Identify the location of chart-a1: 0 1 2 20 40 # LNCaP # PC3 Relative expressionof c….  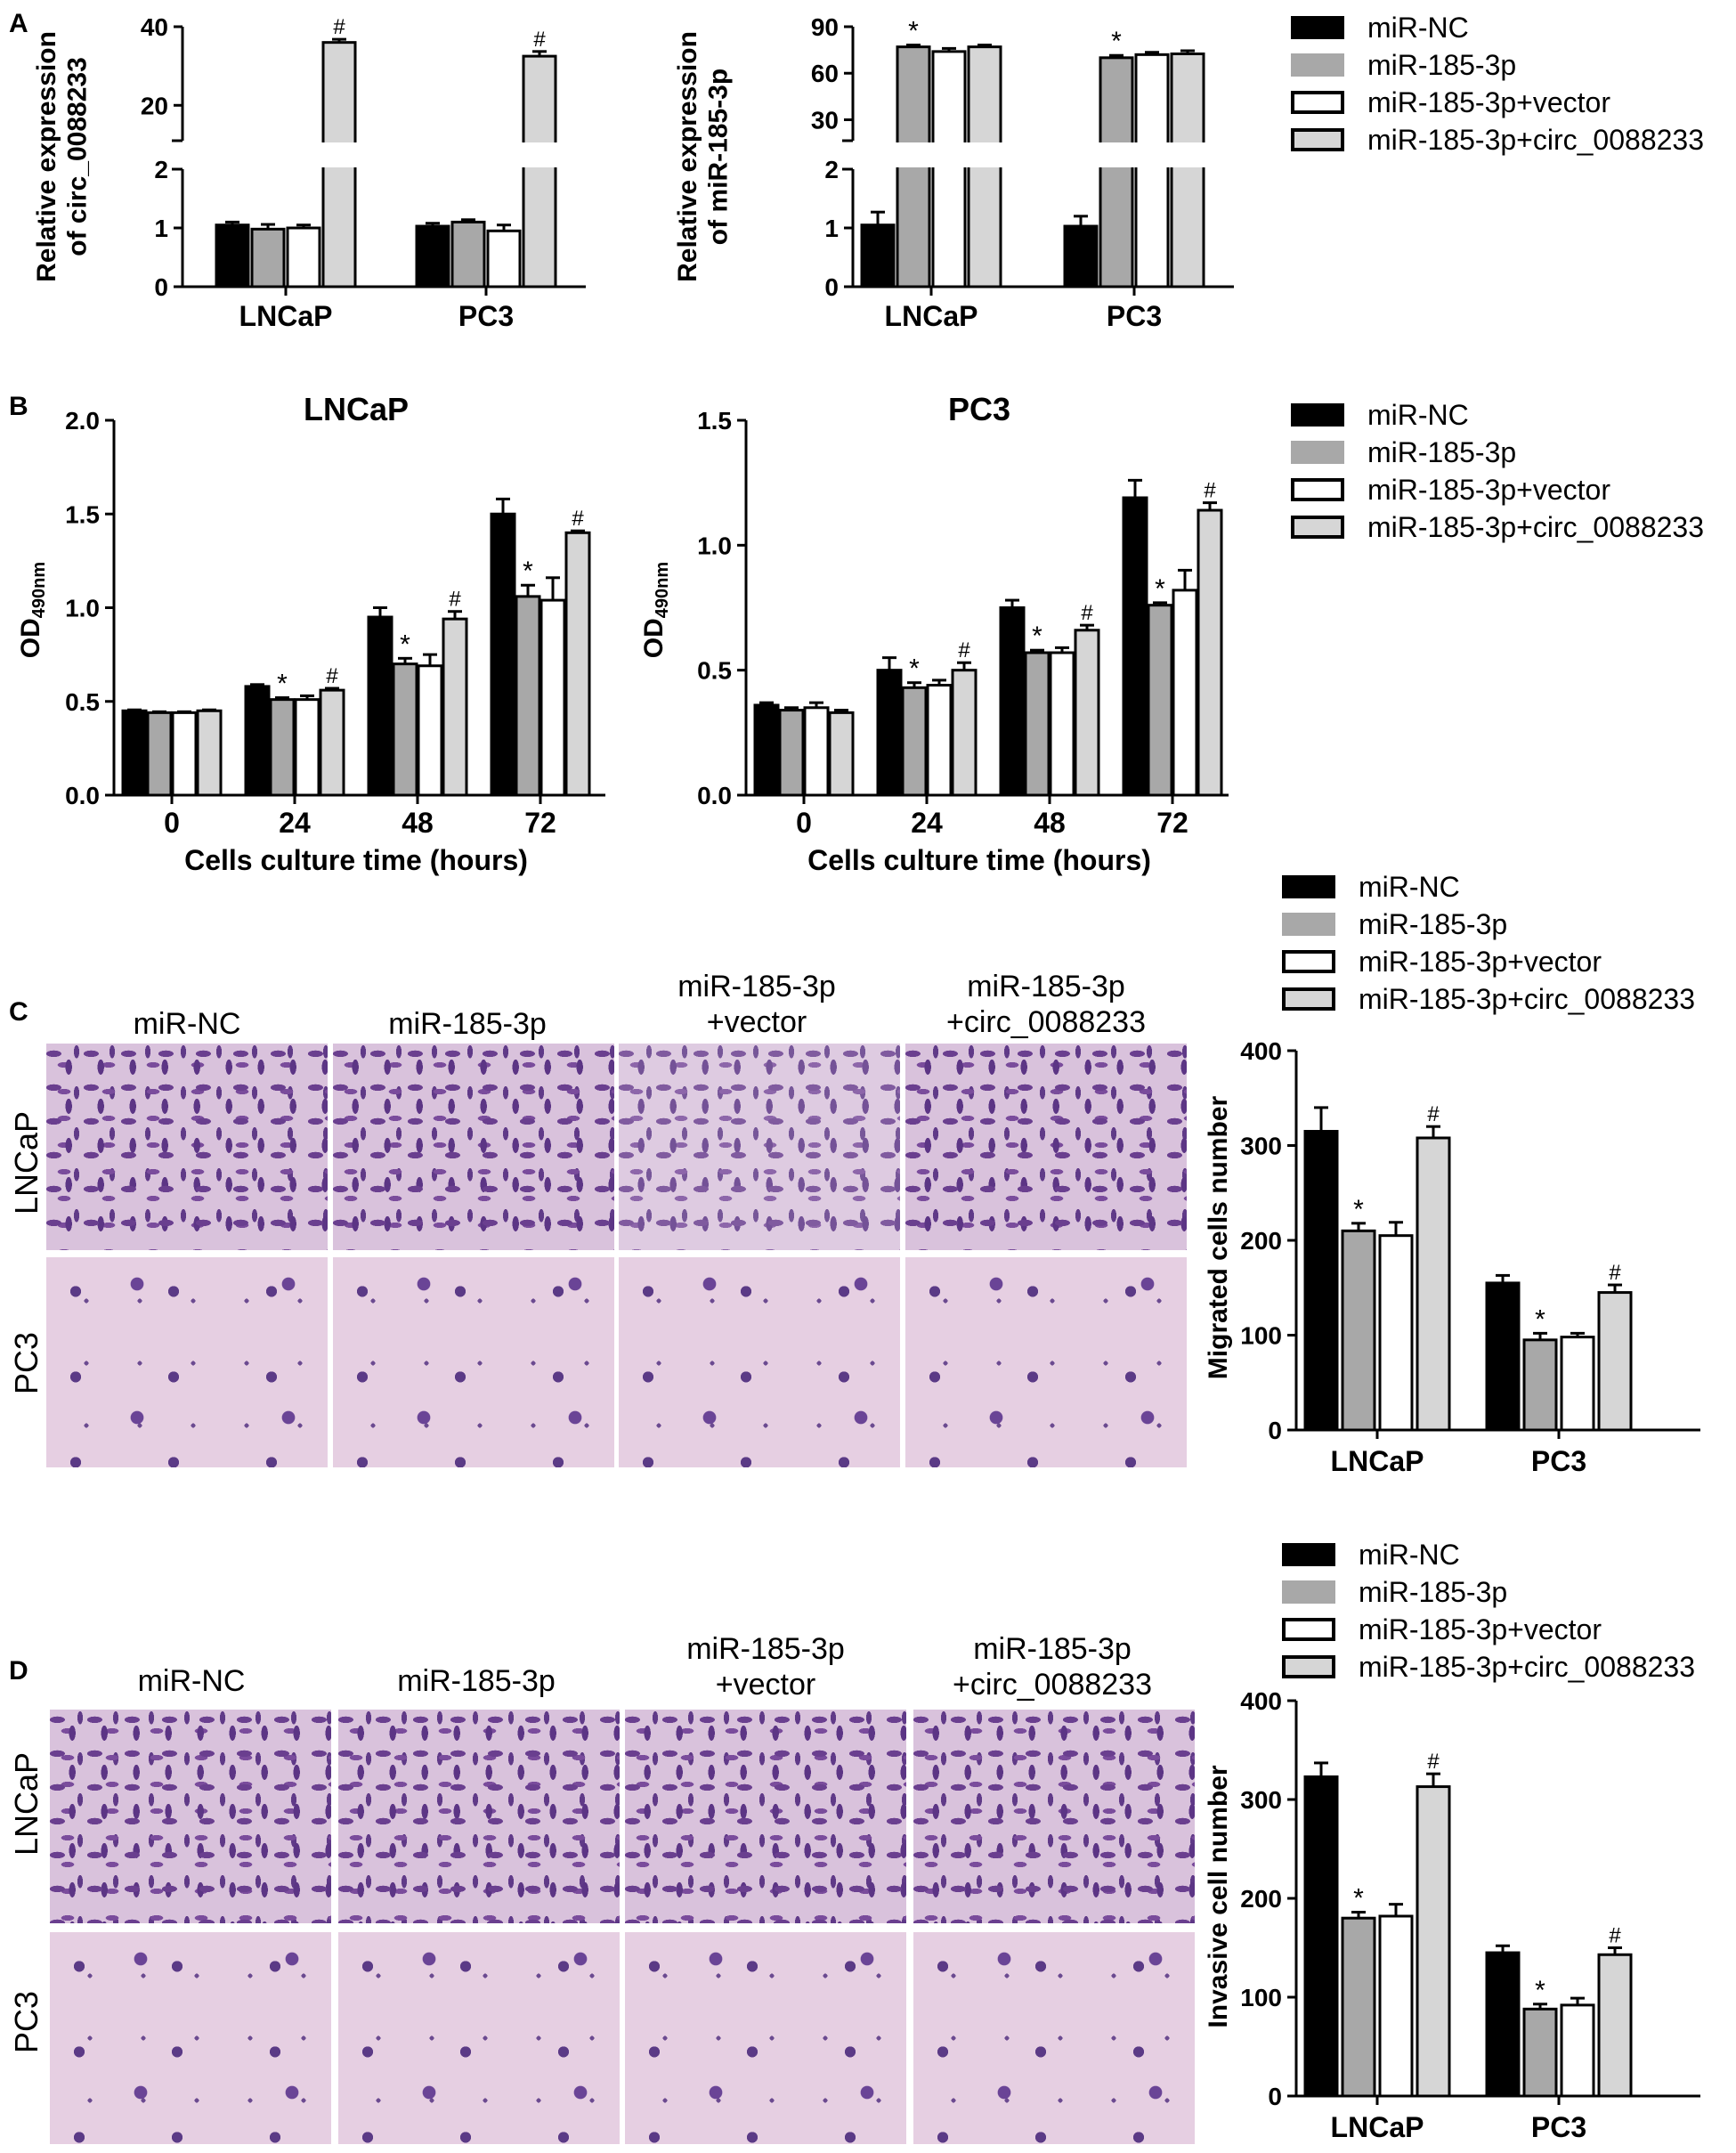
(336, 172).